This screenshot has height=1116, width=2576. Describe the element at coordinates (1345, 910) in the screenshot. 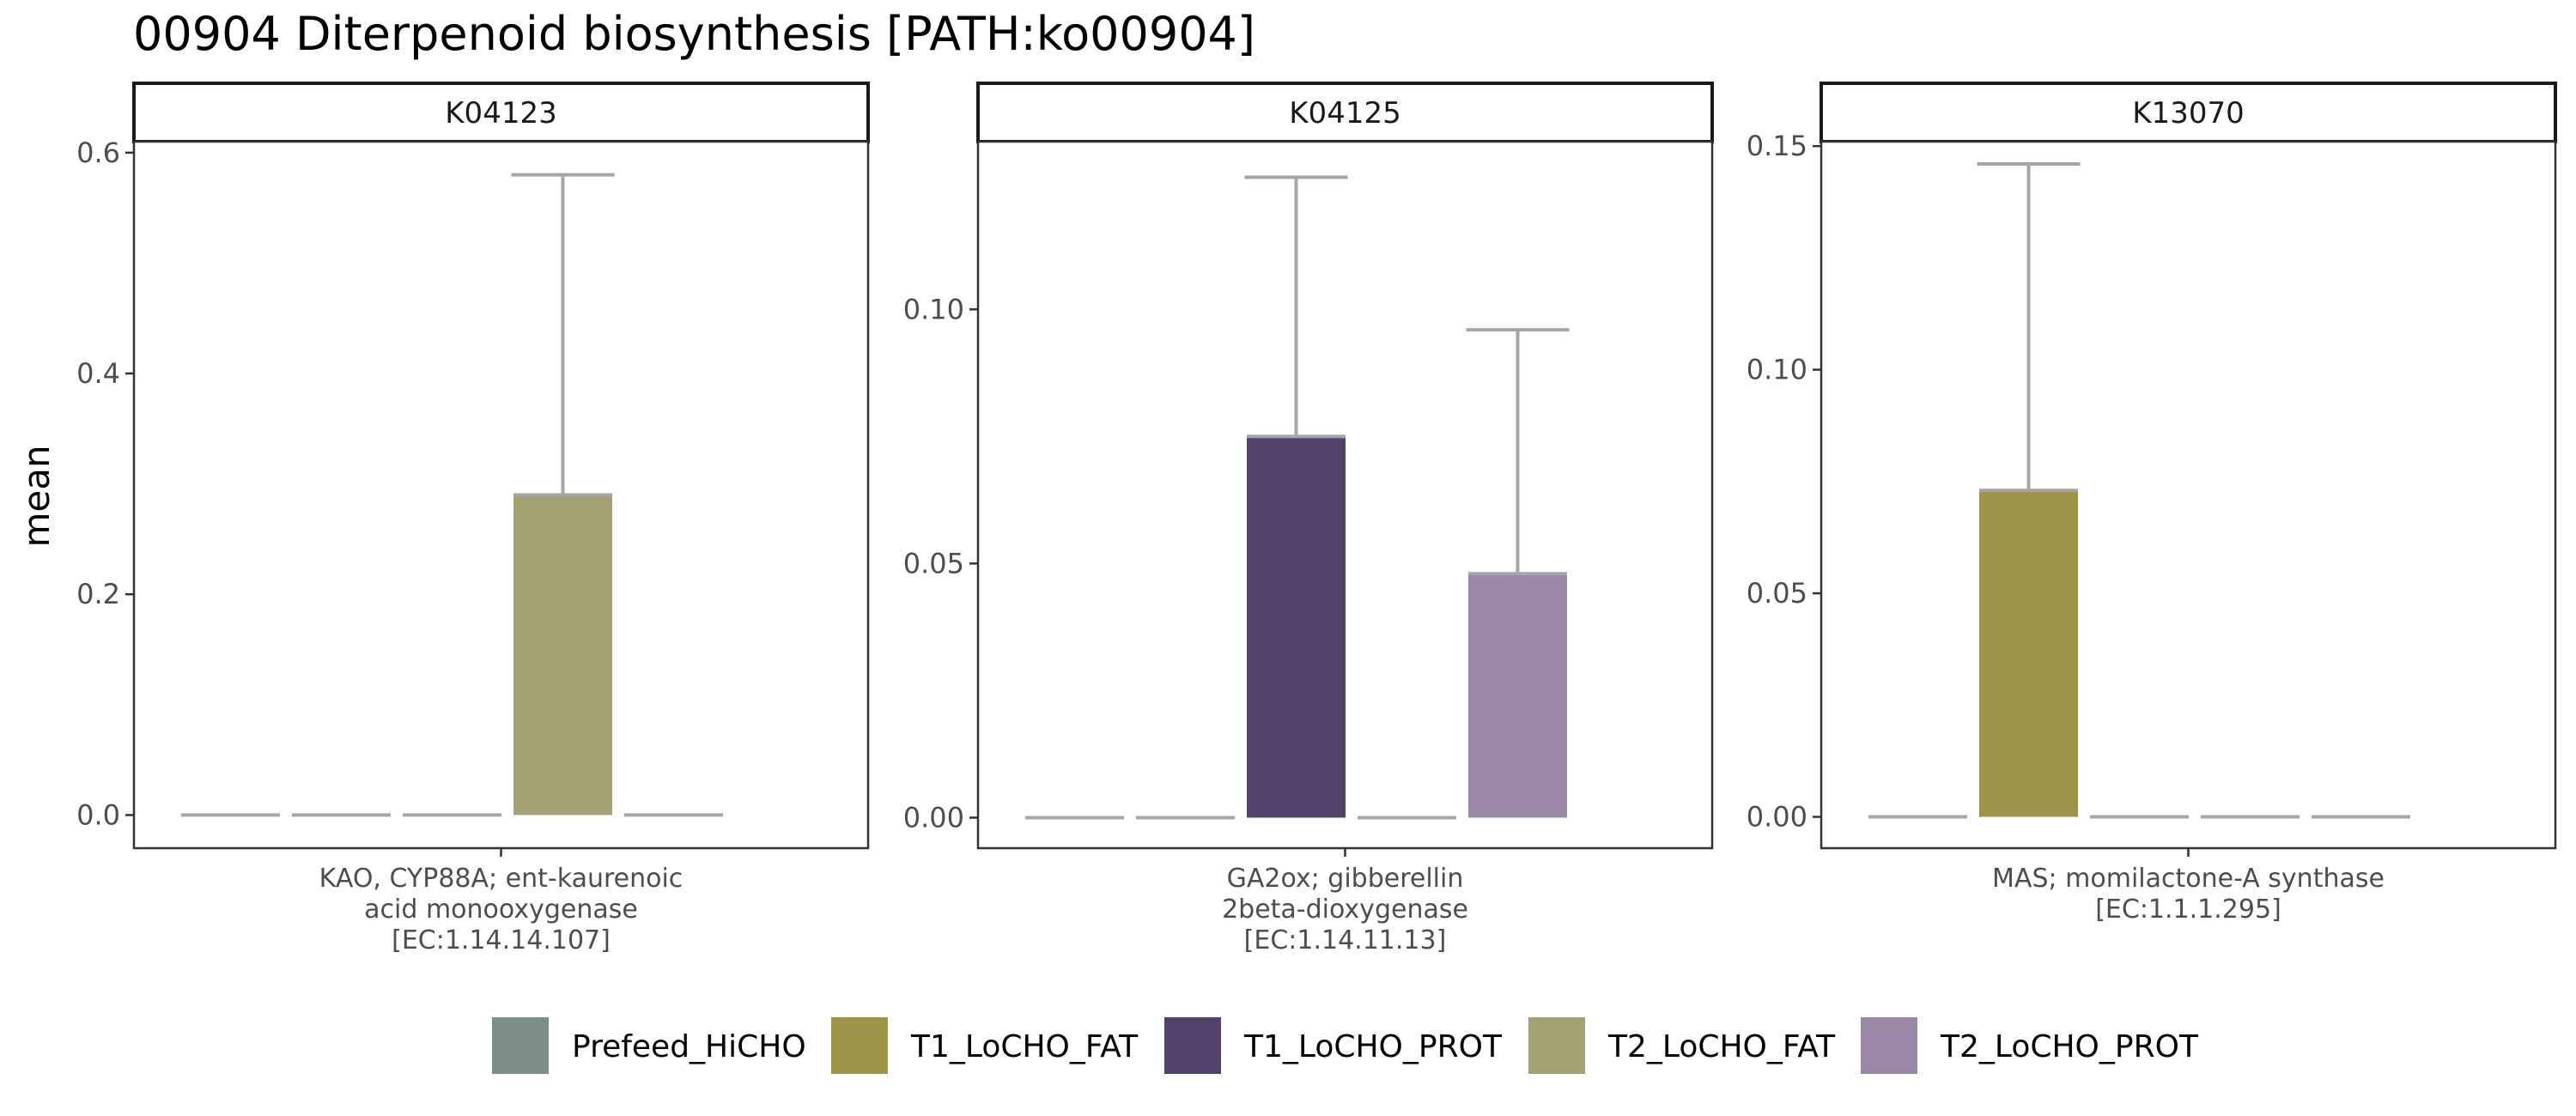

I see `x-tick-label: 2beta-dioxygenase` at that location.